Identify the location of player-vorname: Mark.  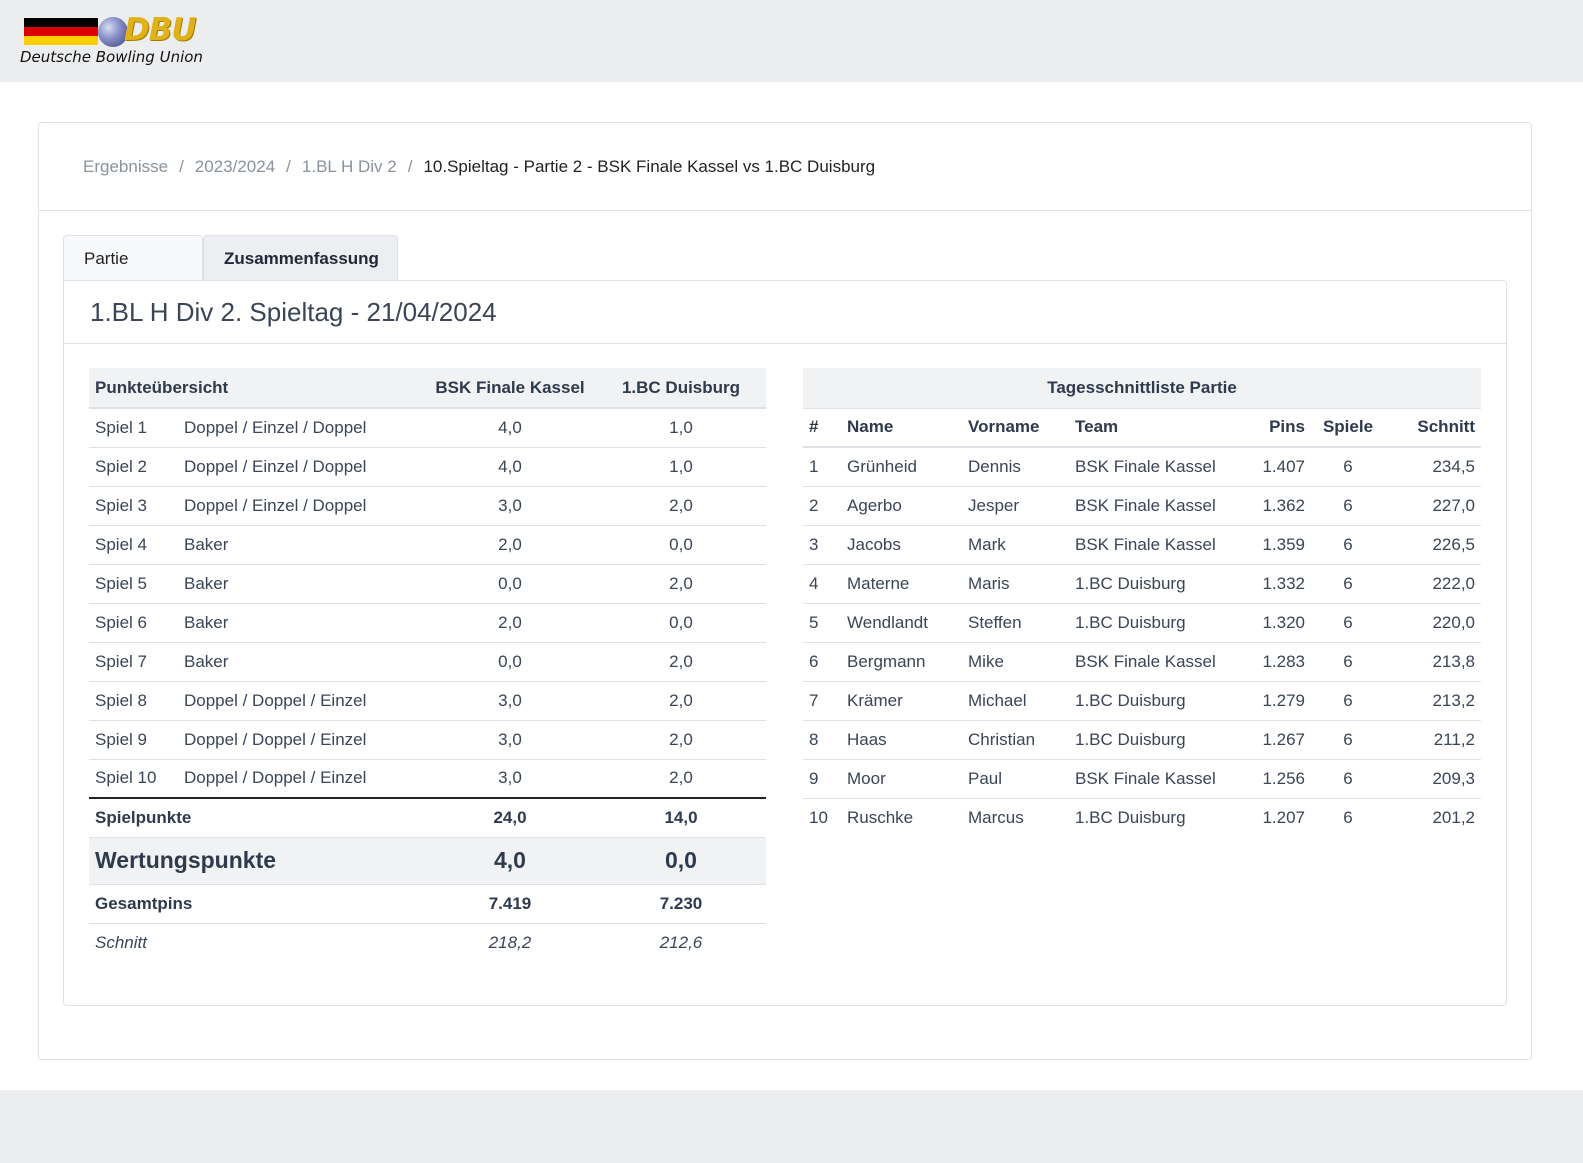
(1015, 545).